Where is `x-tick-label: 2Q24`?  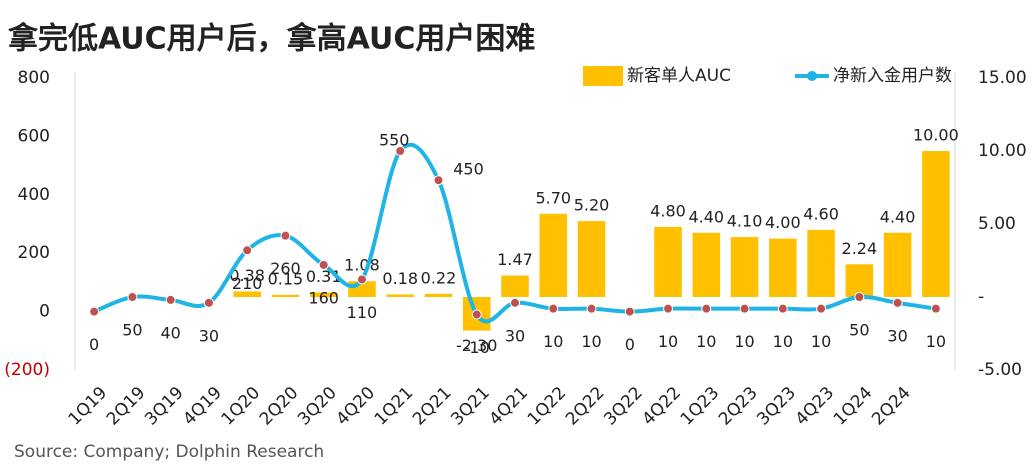 x-tick-label: 2Q24 is located at coordinates (891, 406).